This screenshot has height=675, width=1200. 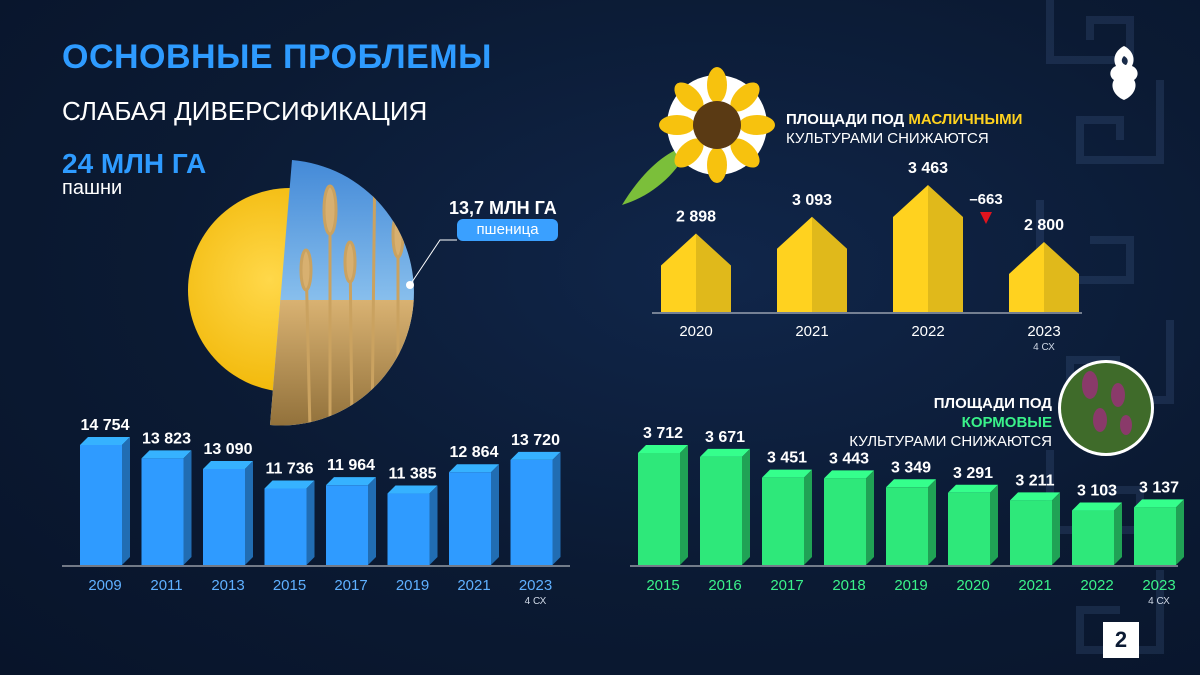 What do you see at coordinates (849, 458) in the screenshot?
I see `fodder-value-label: 3 443` at bounding box center [849, 458].